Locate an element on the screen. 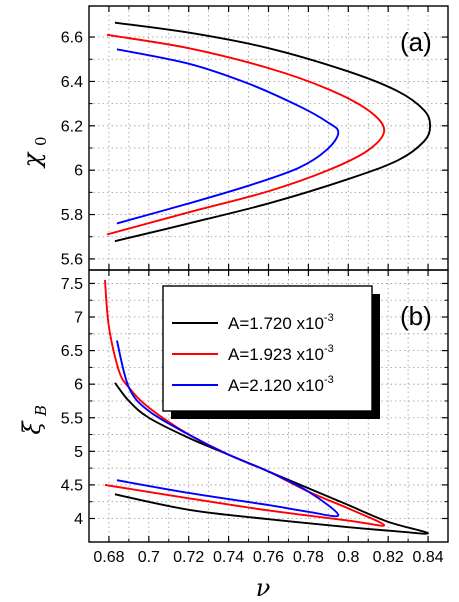 This screenshot has width=459, height=602. panel-a-ylabel-subscript: 0 is located at coordinates (41, 141).